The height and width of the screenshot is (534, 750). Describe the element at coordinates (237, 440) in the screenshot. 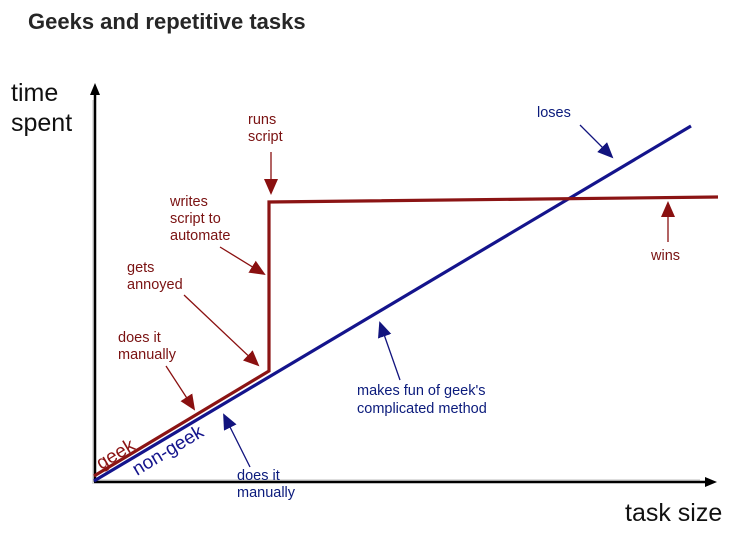

I see `nongeek-manual-arrow` at that location.